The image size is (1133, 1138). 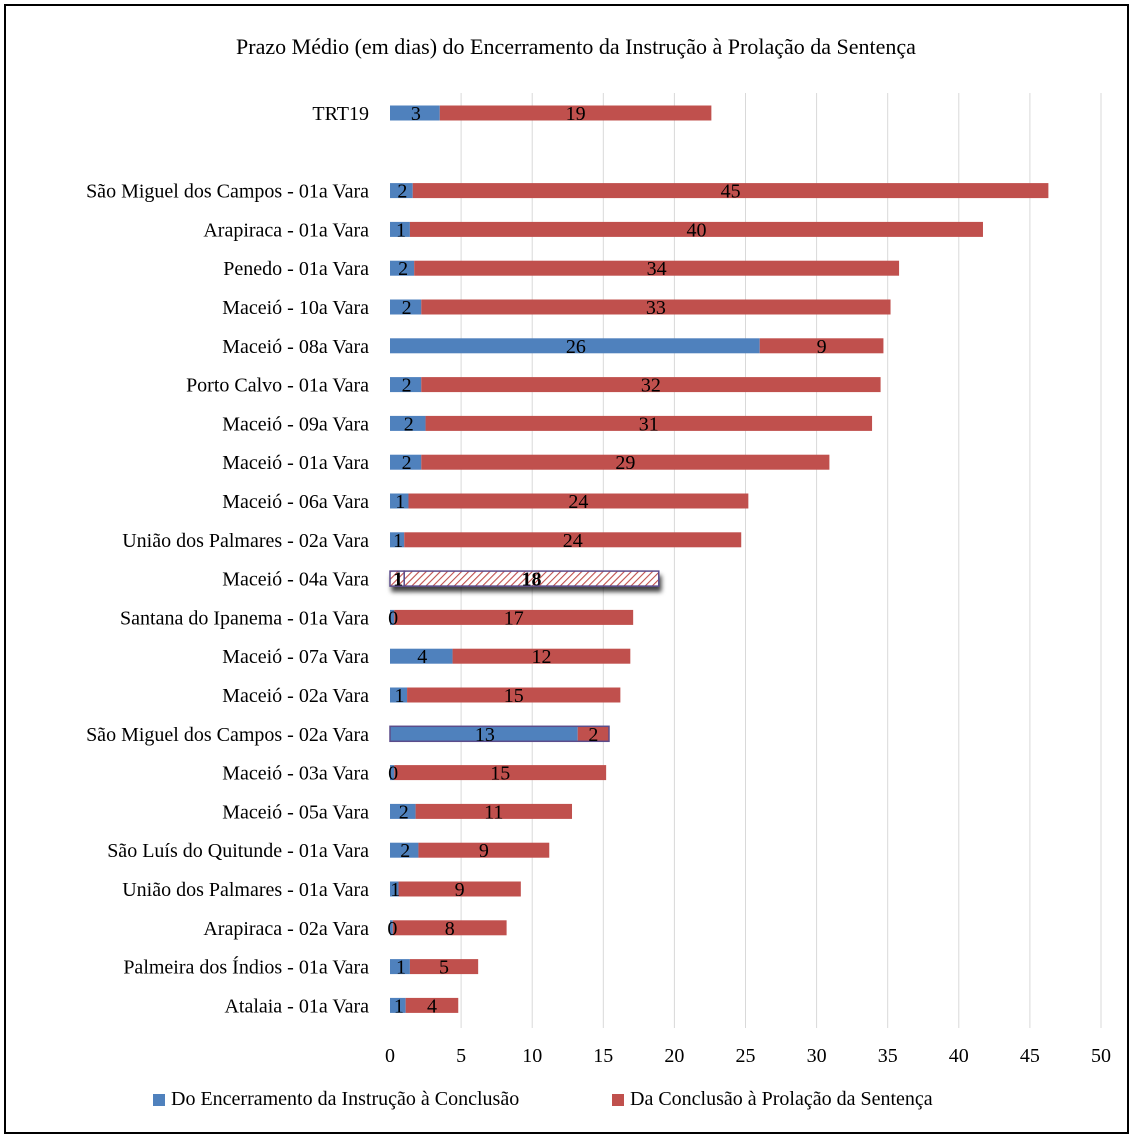 I want to click on category-label: Arapiraca - 02a Vara, so click(x=286, y=929).